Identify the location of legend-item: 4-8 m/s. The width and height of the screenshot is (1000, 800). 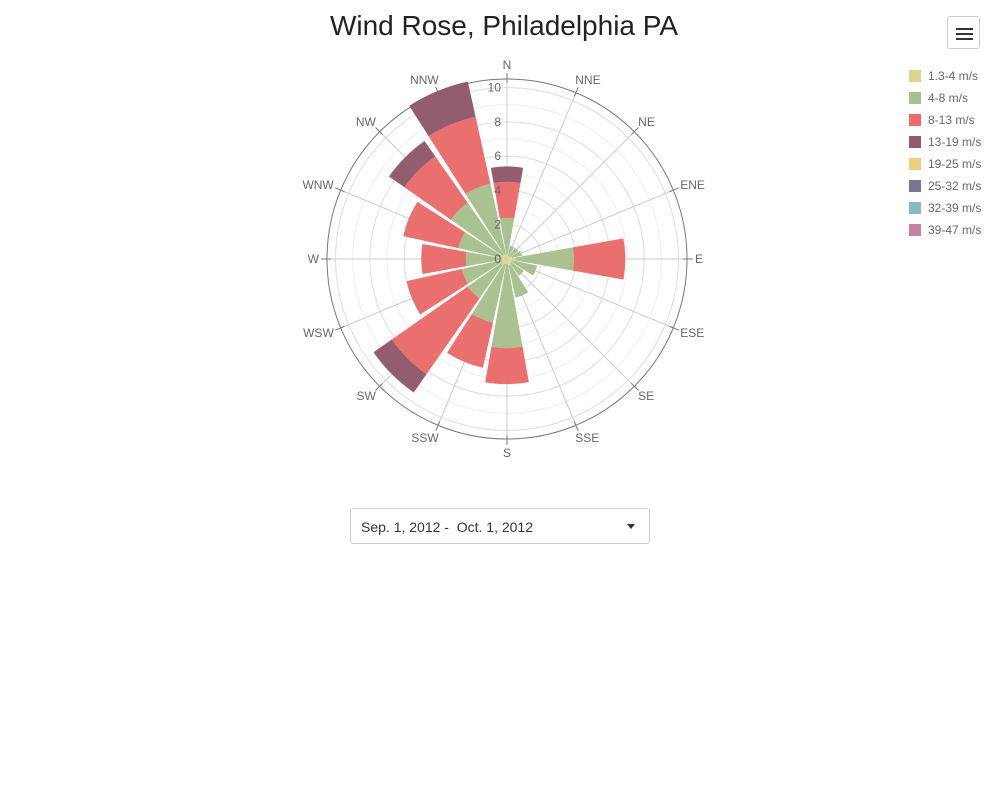
(954, 101).